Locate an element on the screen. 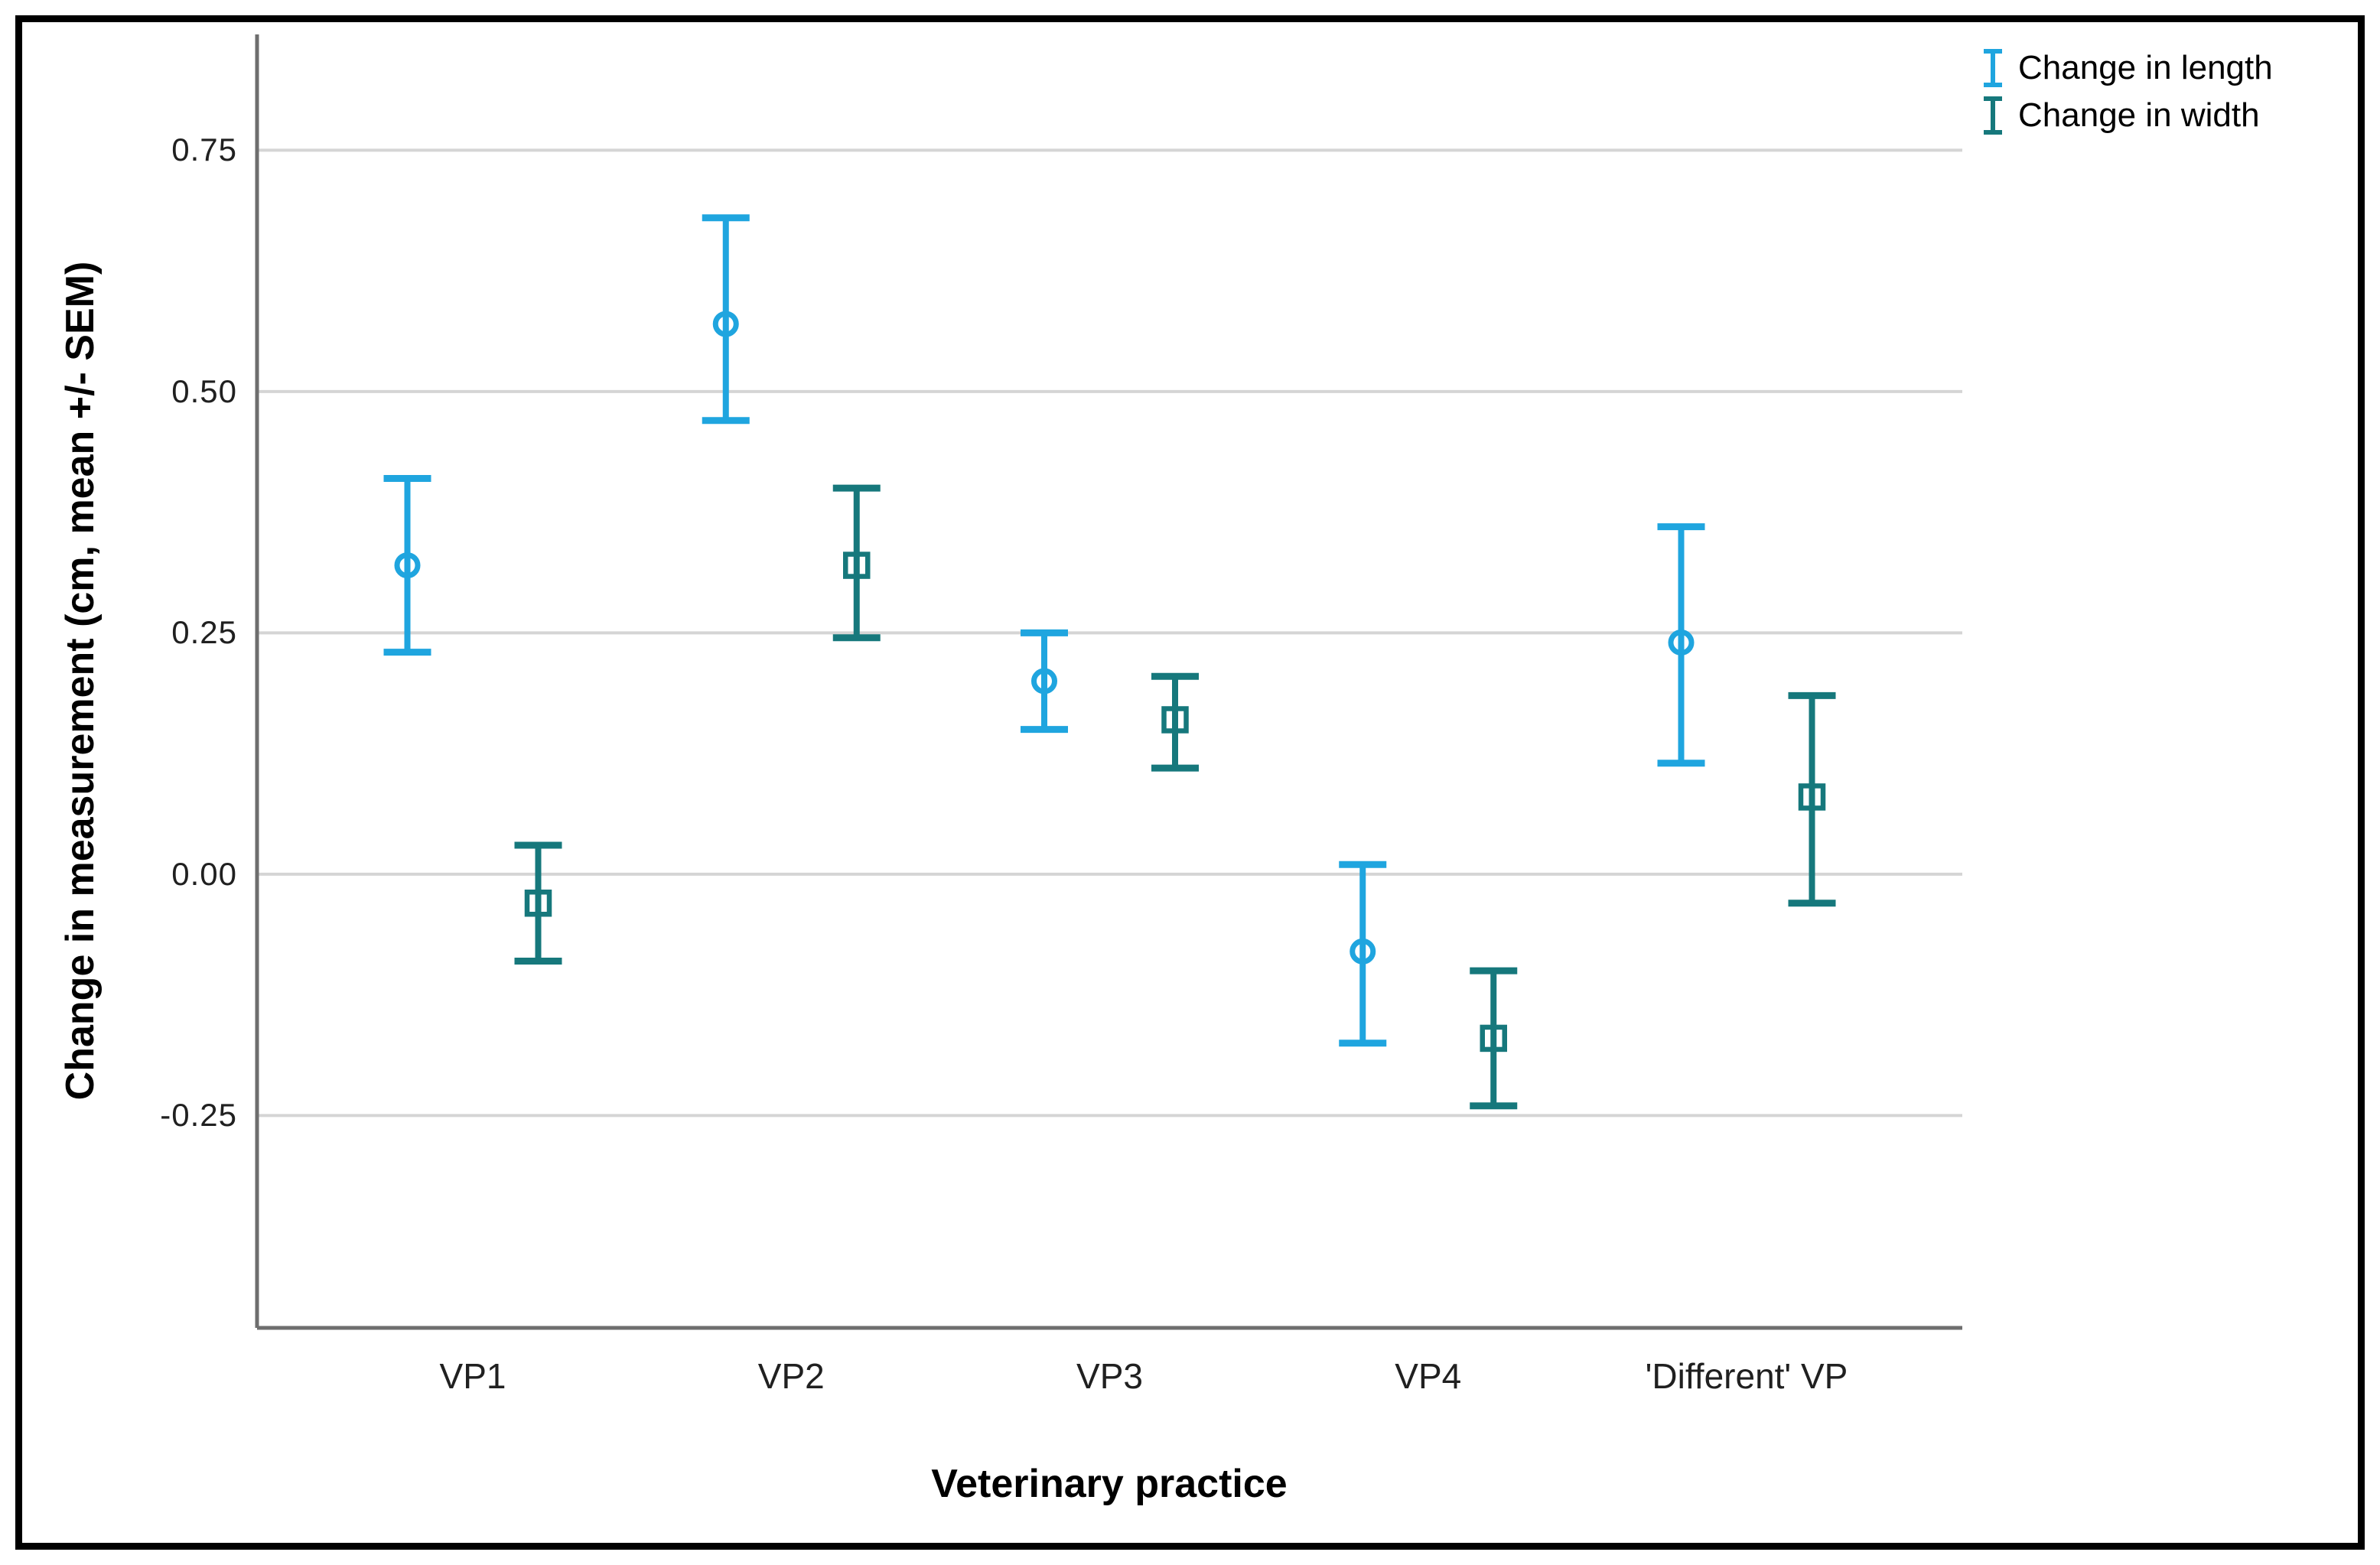  x-axis-title: Veterinary practice is located at coordinates (1109, 1484).